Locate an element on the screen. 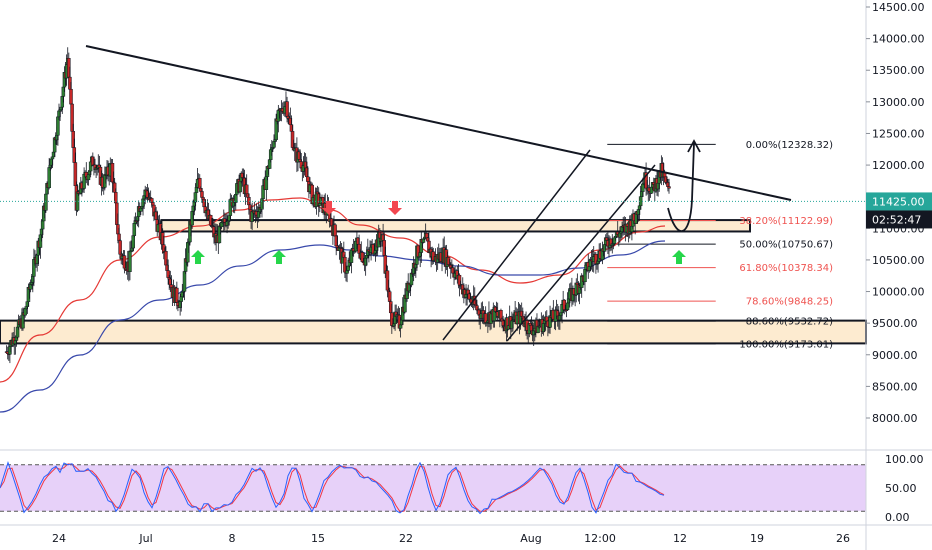 The height and width of the screenshot is (550, 932). price-tick-label: 12500.00 is located at coordinates (898, 133).